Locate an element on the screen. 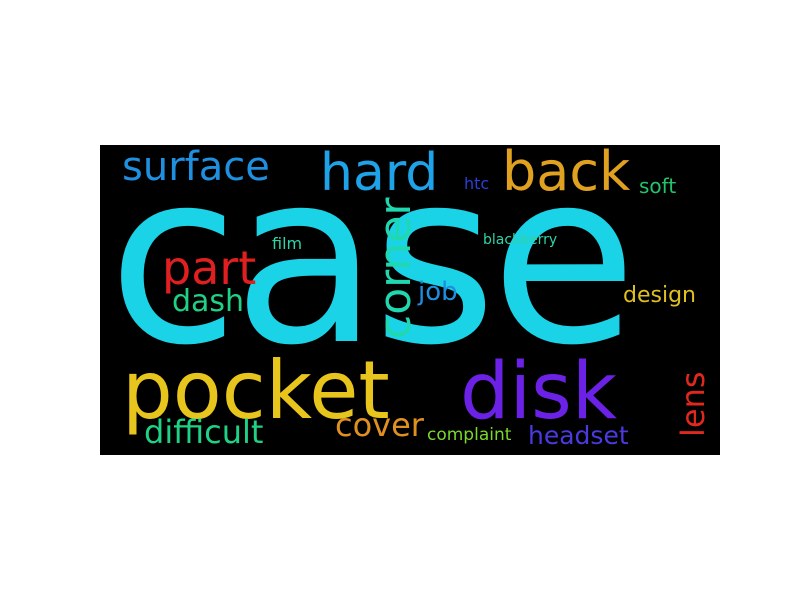 Image resolution: width=800 pixels, height=600 pixels. word-film: film is located at coordinates (287, 243).